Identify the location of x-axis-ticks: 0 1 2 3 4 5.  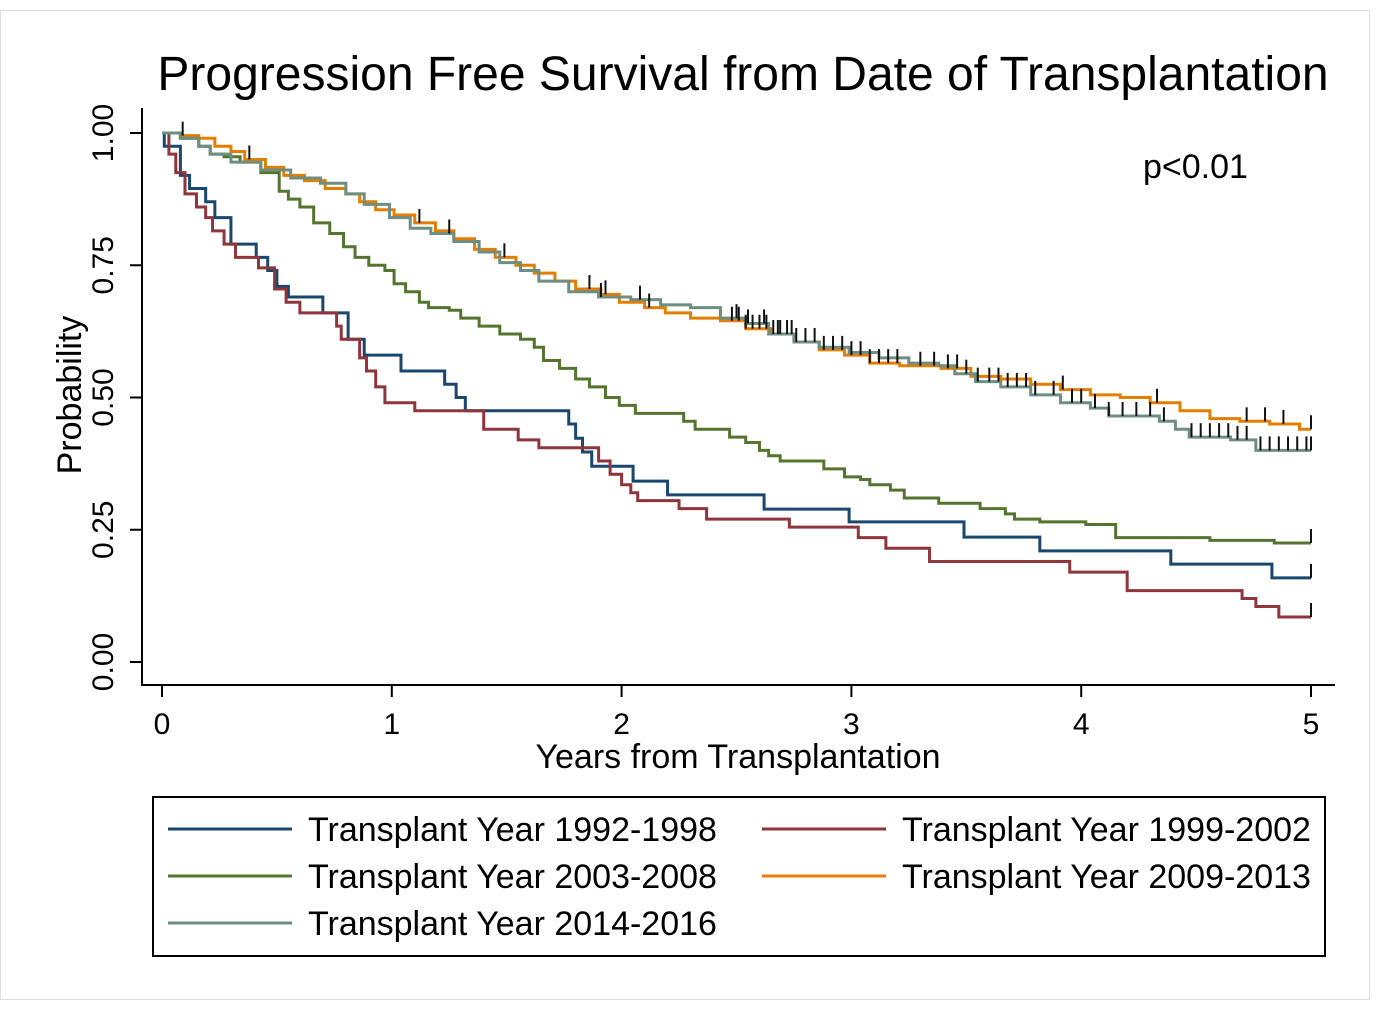
(737, 713).